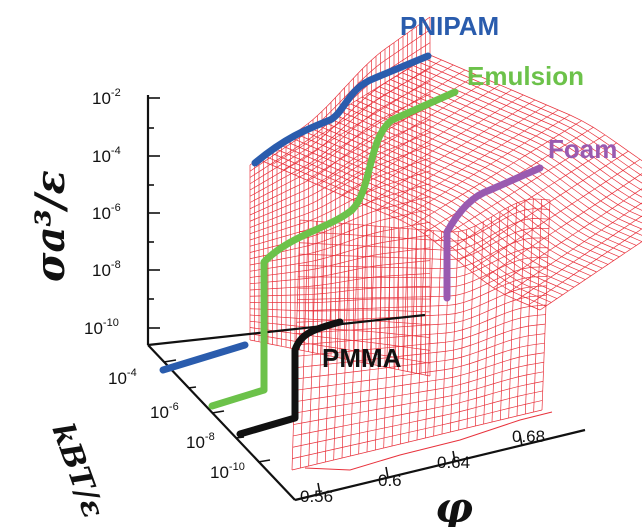  I want to click on y-tick-label: 10⁻⁶, so click(106, 212).